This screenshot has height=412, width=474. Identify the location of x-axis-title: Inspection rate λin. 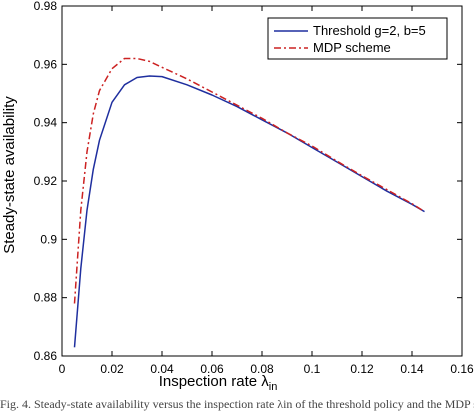
(218, 383).